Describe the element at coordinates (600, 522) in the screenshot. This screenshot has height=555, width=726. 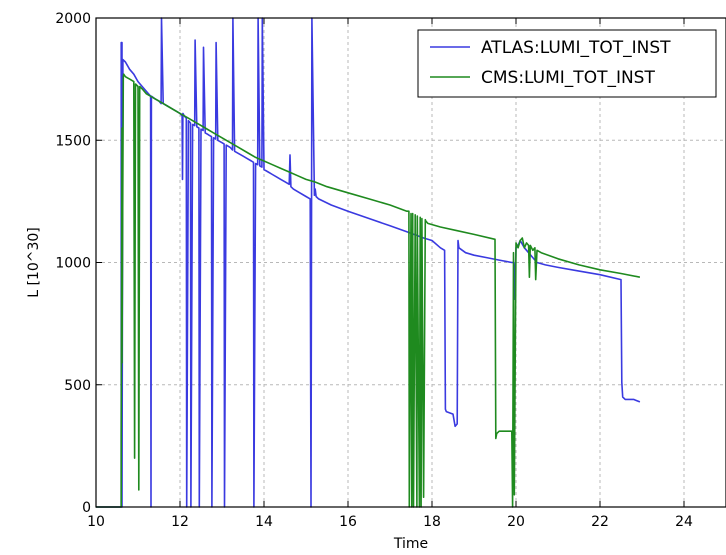
I see `x-tick-label: 22` at that location.